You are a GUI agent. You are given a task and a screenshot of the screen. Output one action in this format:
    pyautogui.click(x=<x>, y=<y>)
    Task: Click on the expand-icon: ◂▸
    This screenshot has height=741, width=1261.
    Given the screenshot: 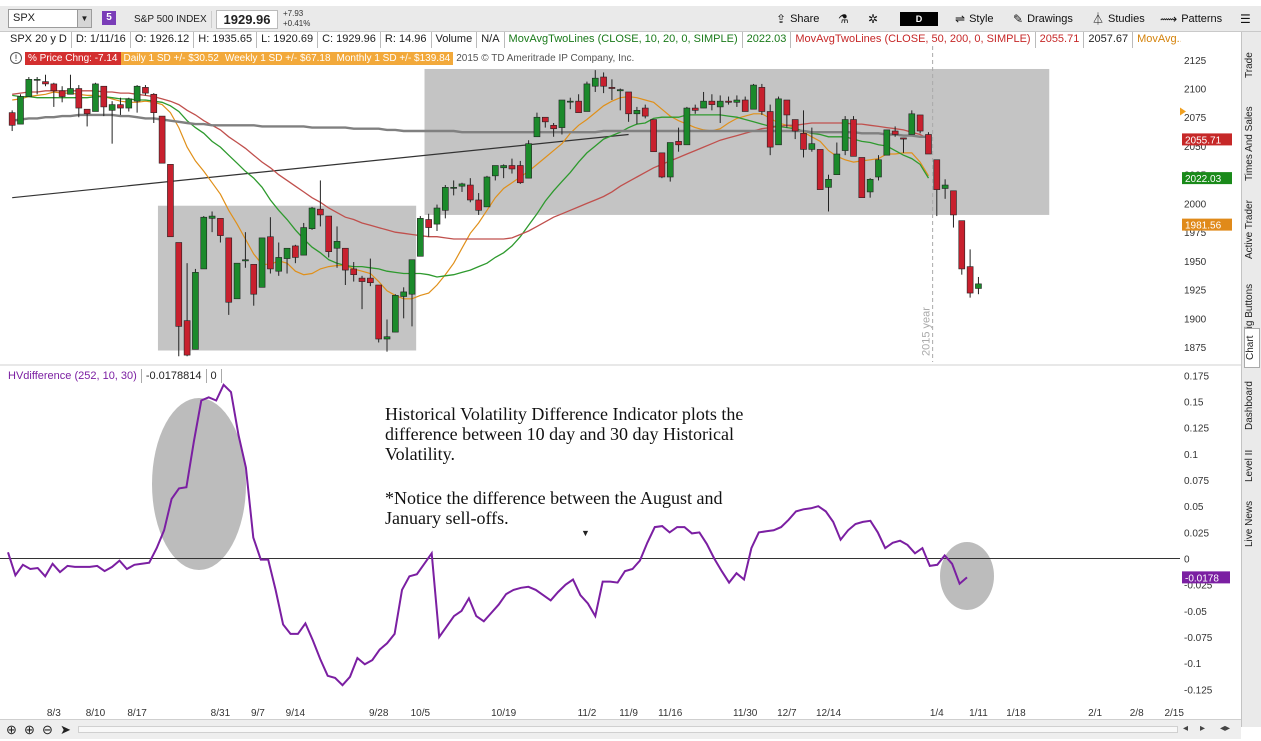 What is the action you would take?
    pyautogui.click(x=1225, y=728)
    